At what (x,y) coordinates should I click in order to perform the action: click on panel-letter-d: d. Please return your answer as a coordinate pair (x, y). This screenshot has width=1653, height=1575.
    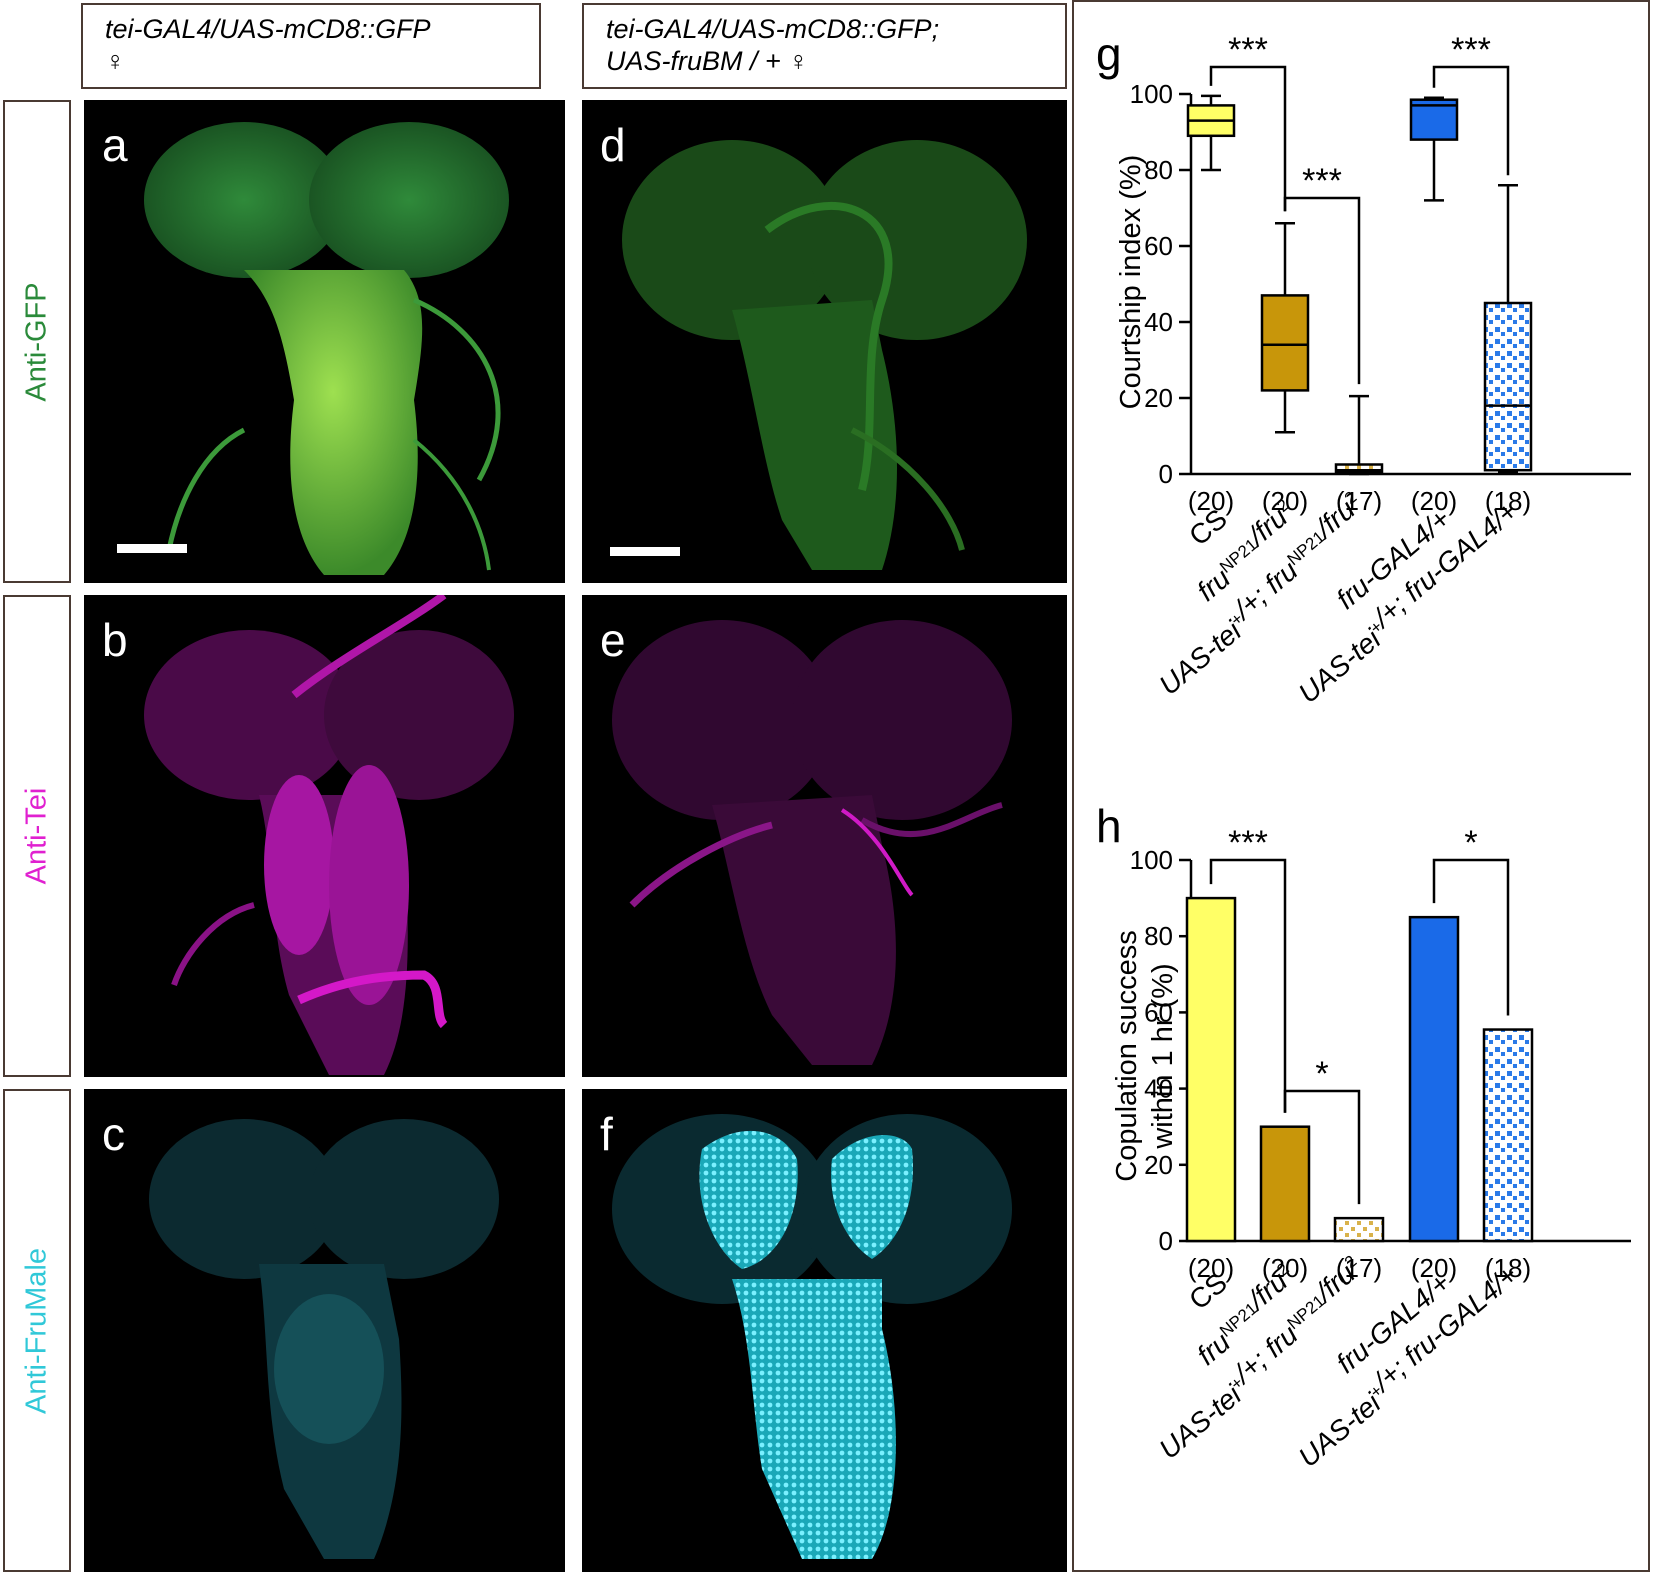
    Looking at the image, I should click on (613, 145).